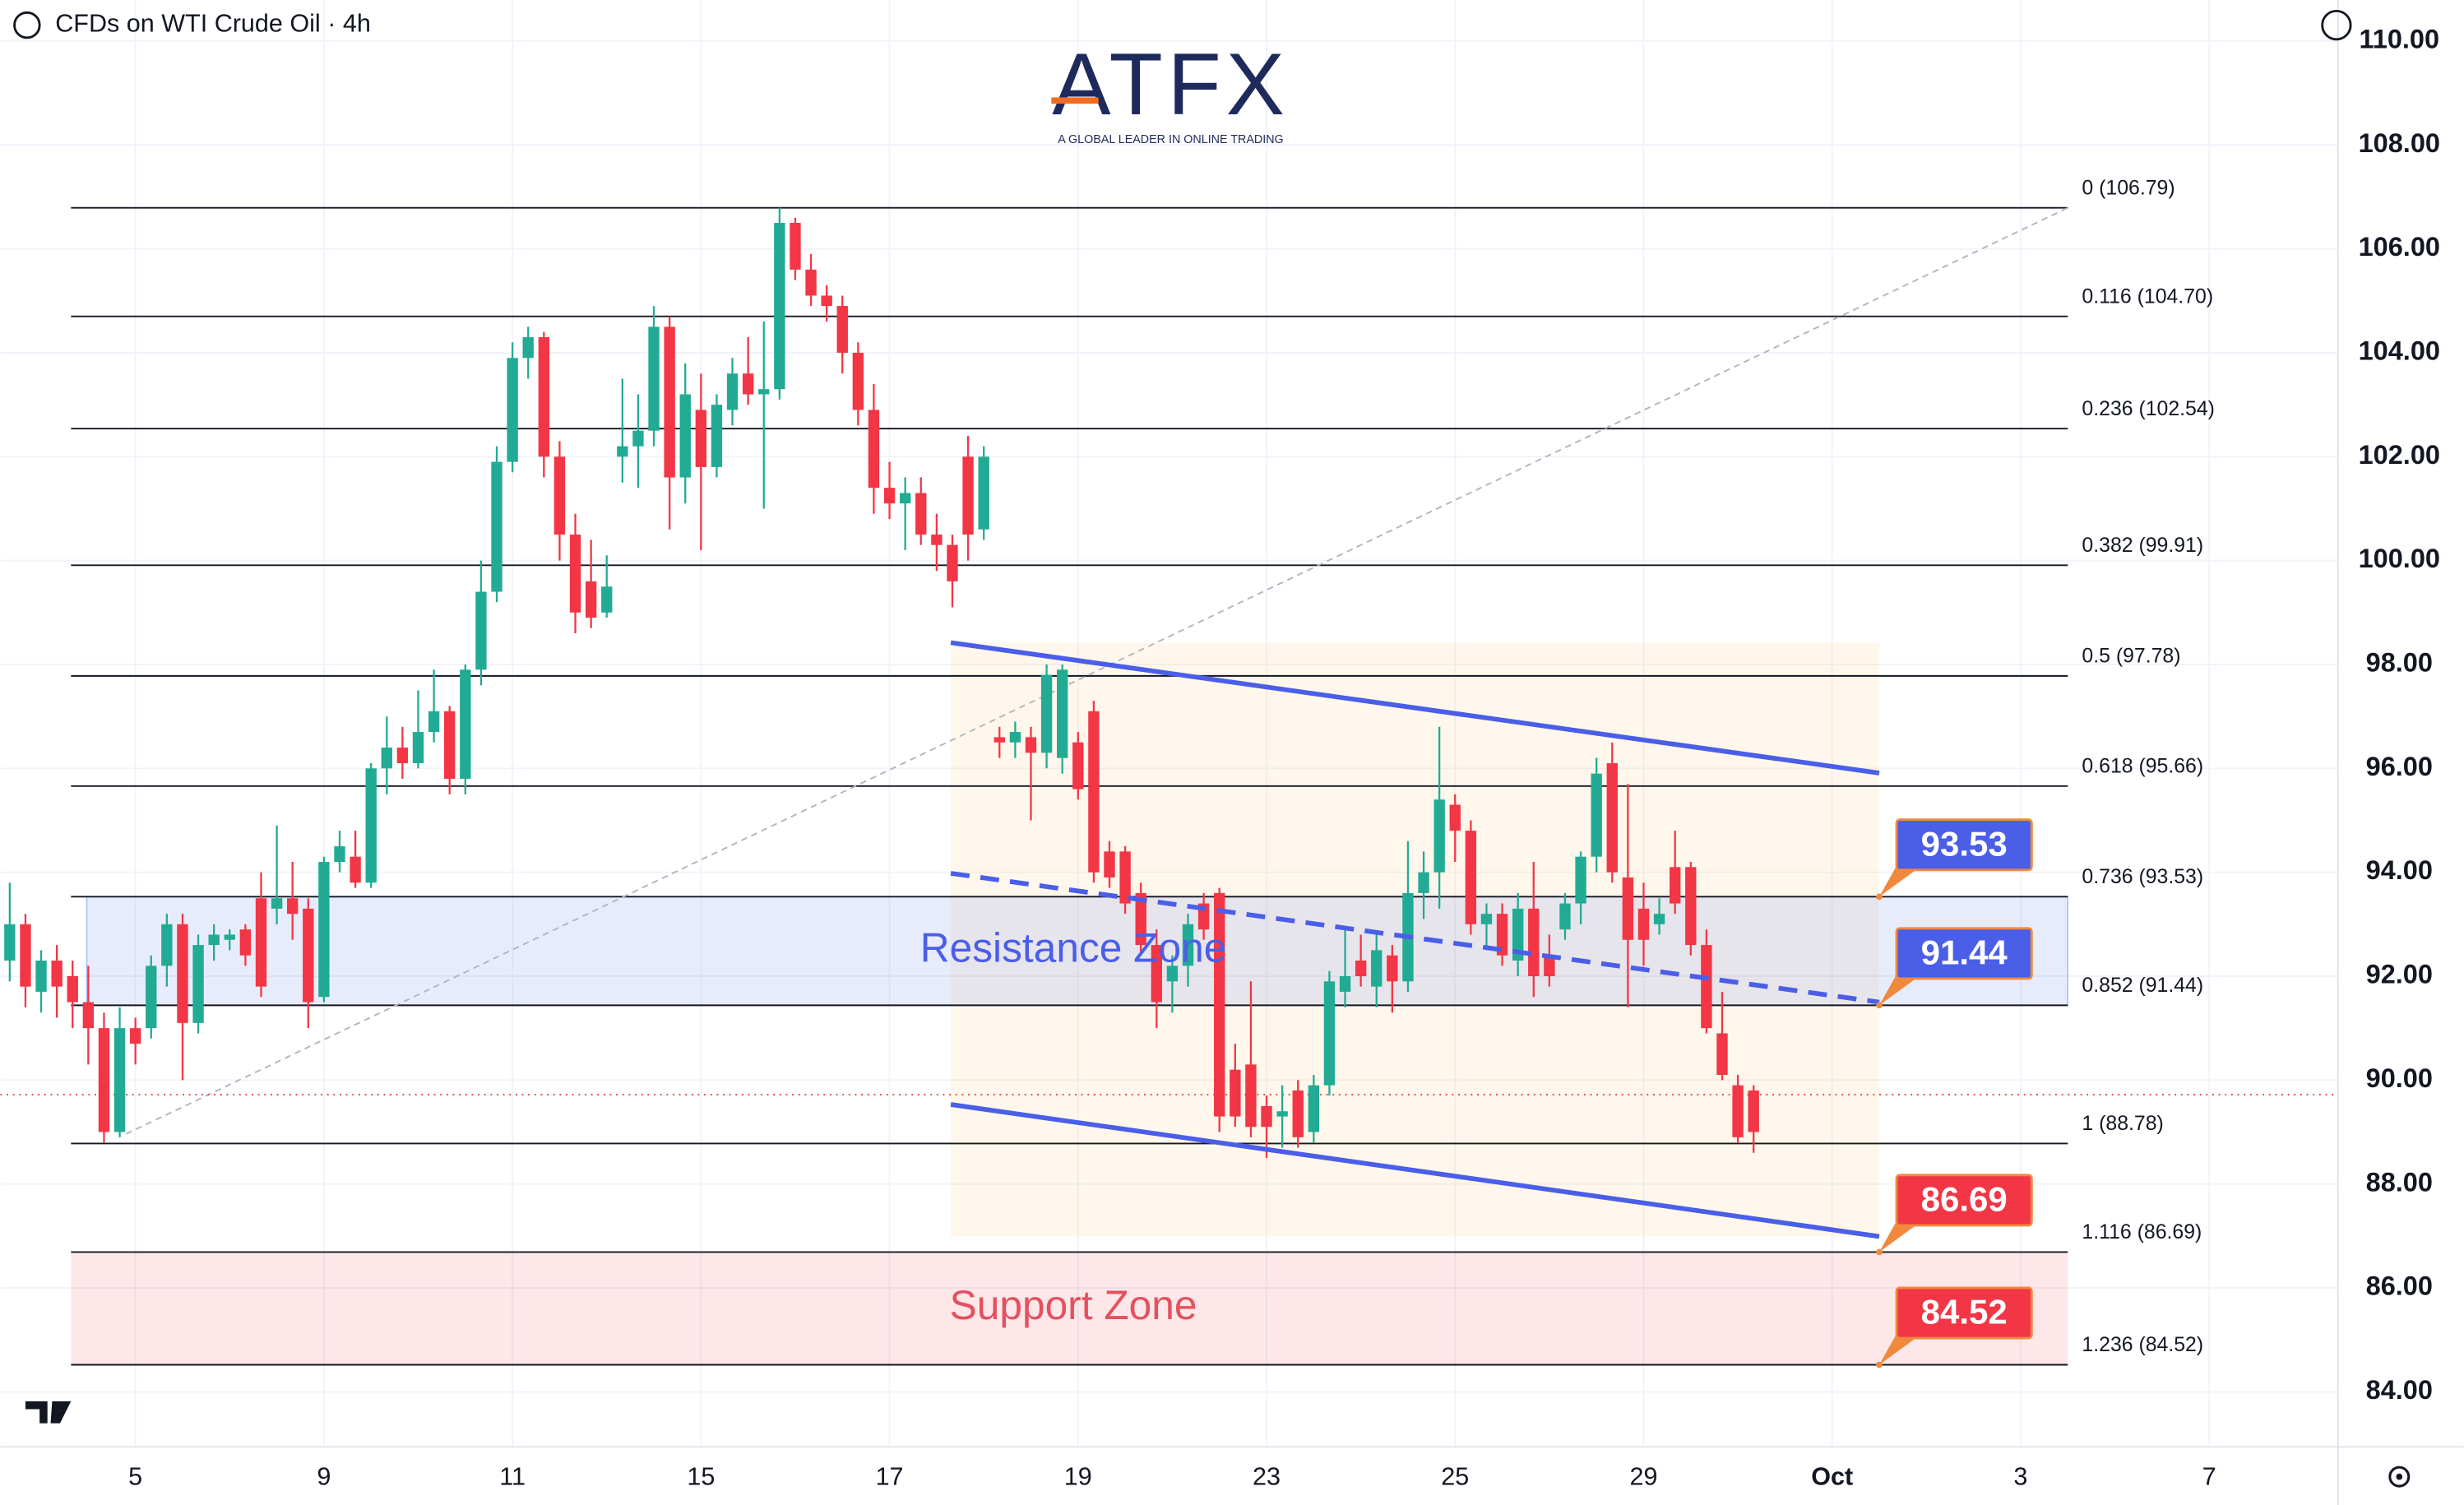 Image resolution: width=2464 pixels, height=1505 pixels. What do you see at coordinates (2400, 38) in the screenshot?
I see `y-tick-label: 110.00` at bounding box center [2400, 38].